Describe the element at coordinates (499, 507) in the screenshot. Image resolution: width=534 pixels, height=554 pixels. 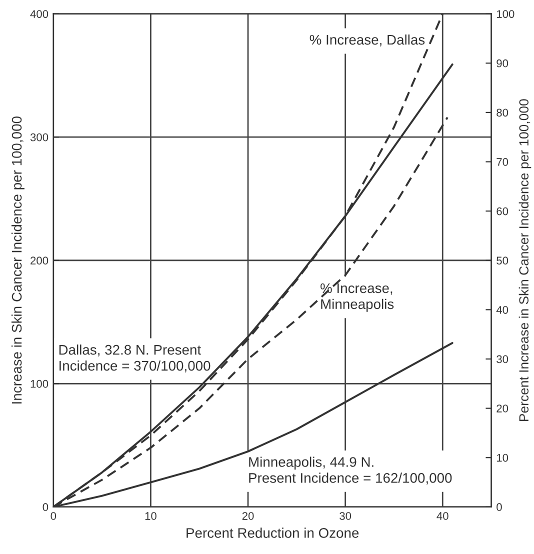
I see `y2-tick-label: 0` at that location.